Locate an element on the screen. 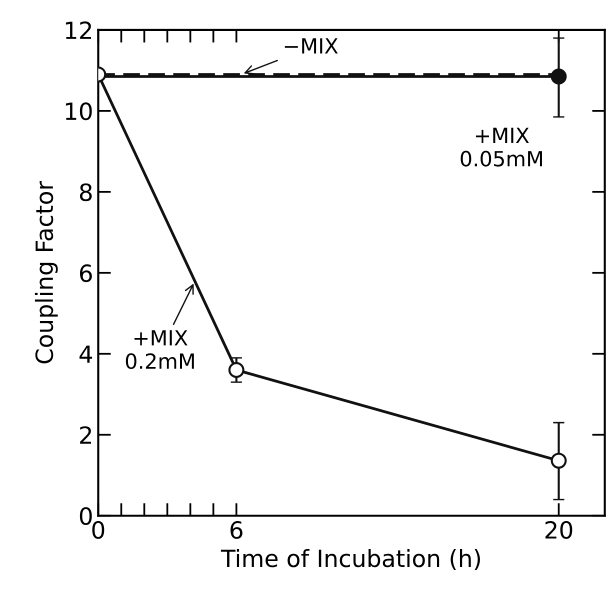 The height and width of the screenshot is (599, 614). annotation: +MIX 0.05mM is located at coordinates (501, 147).